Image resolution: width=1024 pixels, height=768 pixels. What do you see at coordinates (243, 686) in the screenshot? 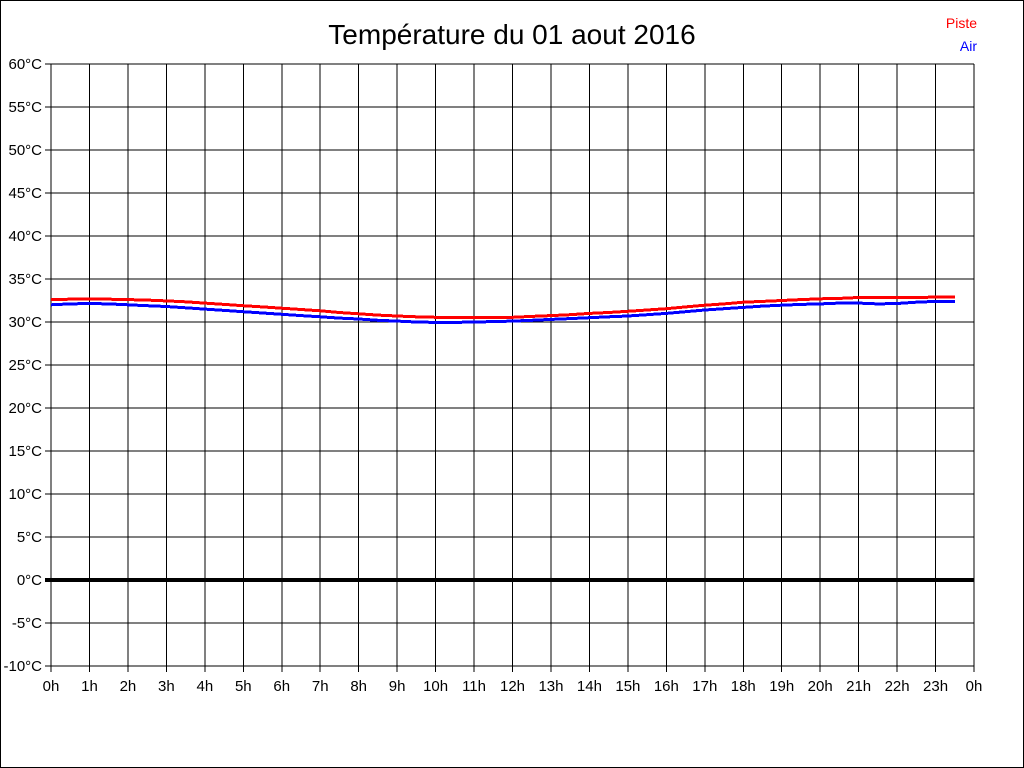
I see `x-axis-label: 5h` at bounding box center [243, 686].